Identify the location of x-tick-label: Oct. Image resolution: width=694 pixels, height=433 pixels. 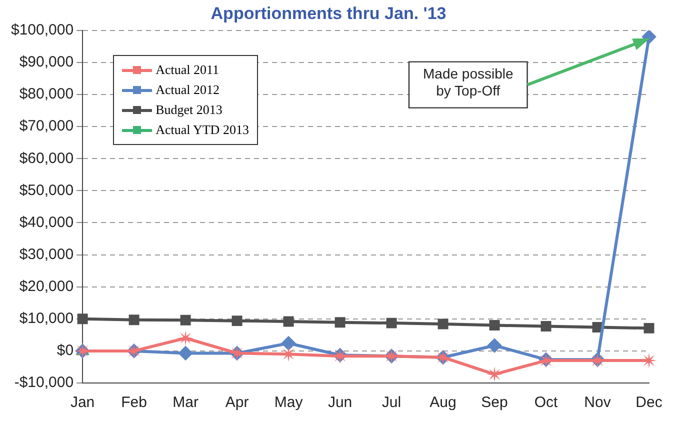
(546, 403).